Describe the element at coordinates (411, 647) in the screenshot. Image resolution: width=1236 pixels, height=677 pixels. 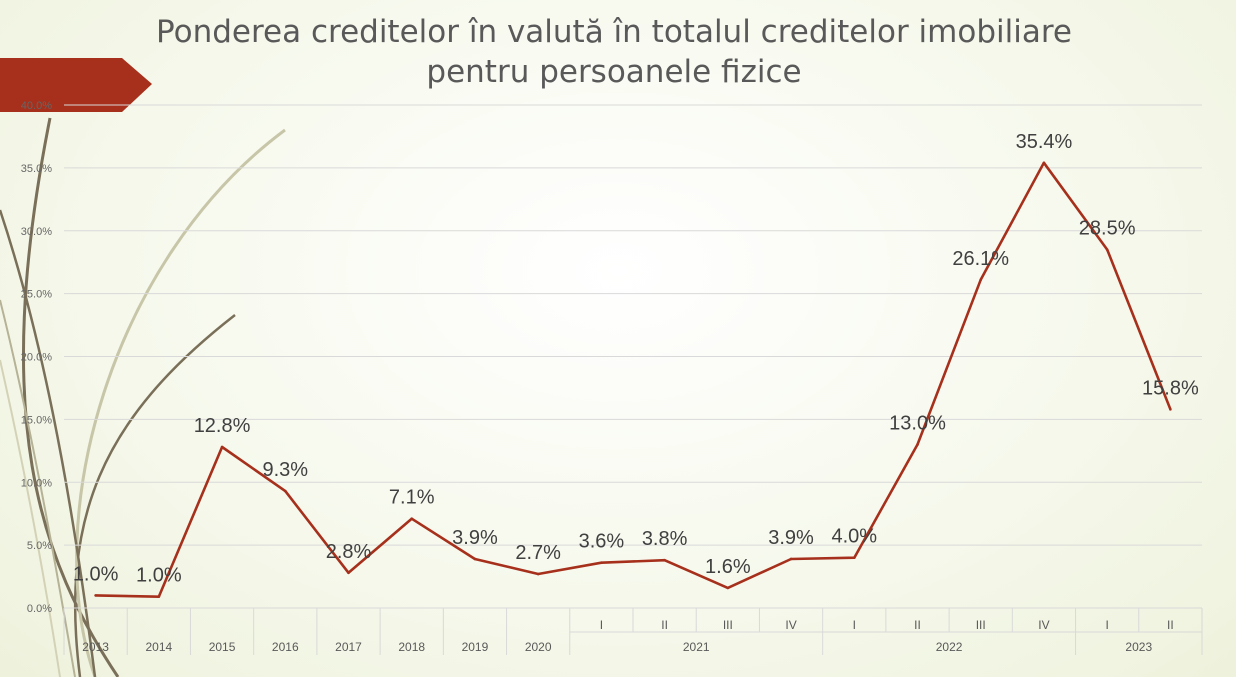
I see `x-tick-label: 2018` at that location.